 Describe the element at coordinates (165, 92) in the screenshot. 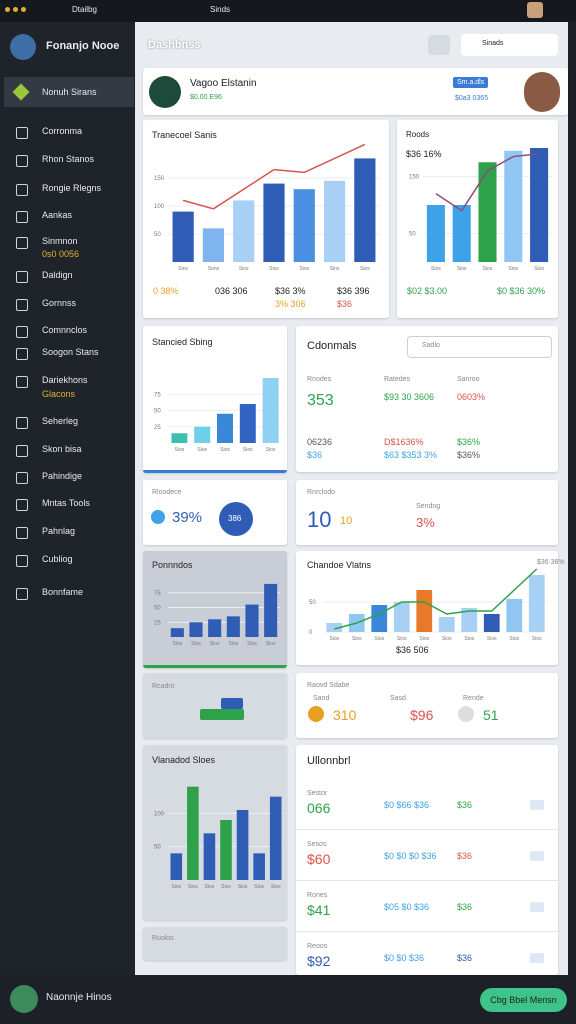

I see `profile-logo` at that location.